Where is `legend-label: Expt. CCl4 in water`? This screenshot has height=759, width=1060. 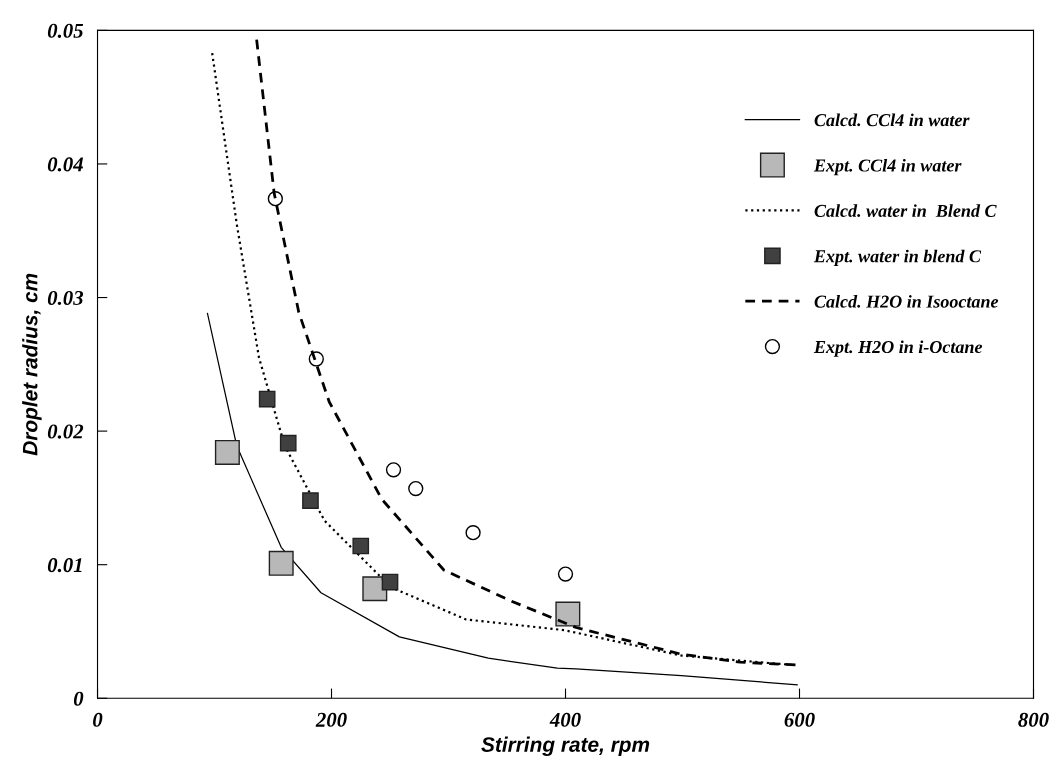
legend-label: Expt. CCl4 in water is located at coordinates (887, 167).